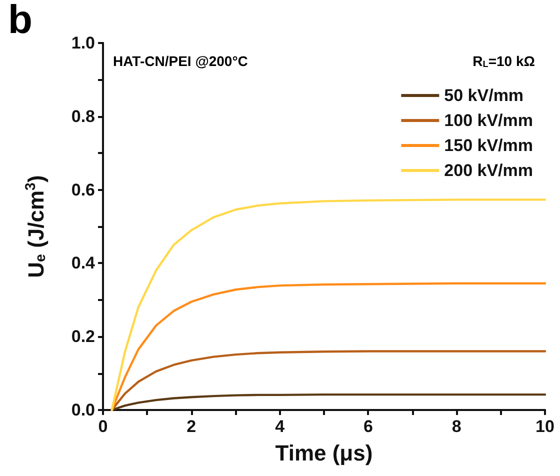  Describe the element at coordinates (36, 226) in the screenshot. I see `y-axis-title: Ue (J/cm3)` at that location.